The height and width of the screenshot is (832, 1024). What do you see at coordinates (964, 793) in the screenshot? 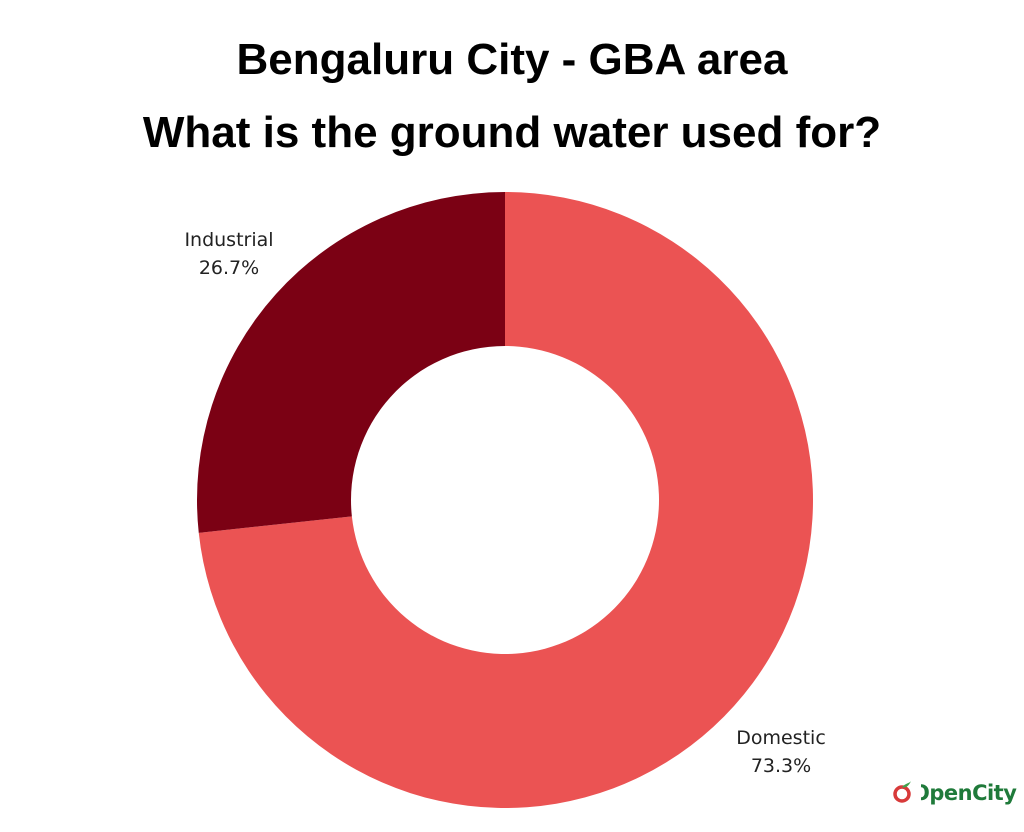
I see `logo-text: OpenCity` at bounding box center [964, 793].